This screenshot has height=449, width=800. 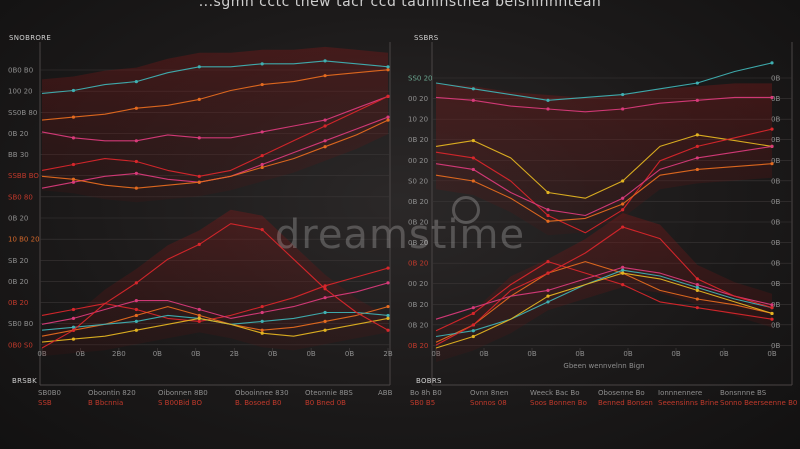 What do you see at coordinates (680, 393) in the screenshot?
I see `legend-label: Ionnnennere` at bounding box center [680, 393].